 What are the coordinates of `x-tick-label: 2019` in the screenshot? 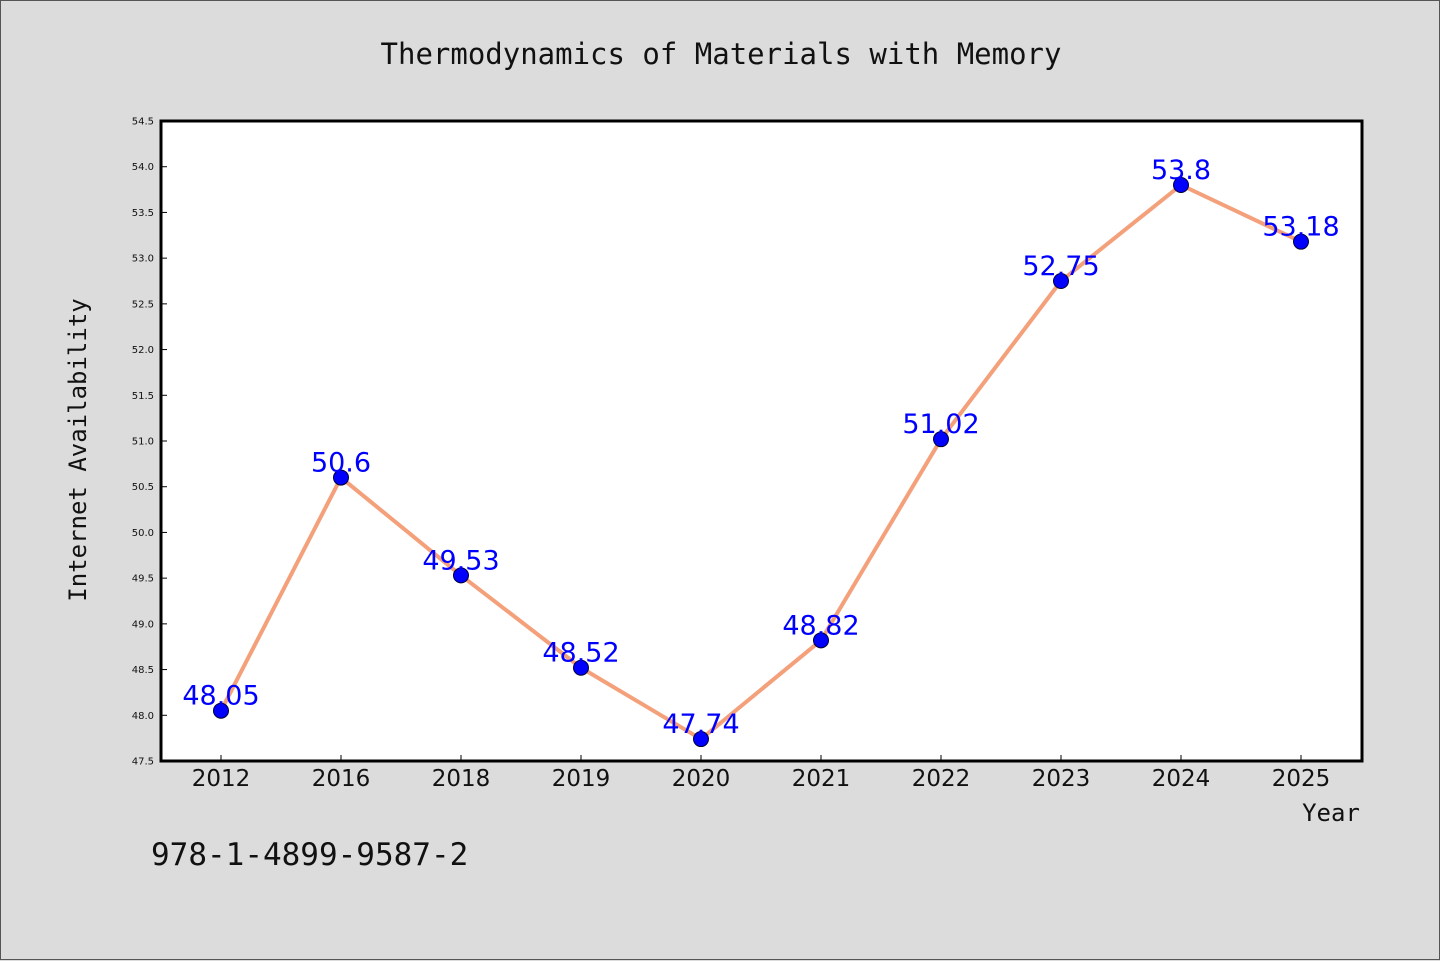 It's located at (581, 779).